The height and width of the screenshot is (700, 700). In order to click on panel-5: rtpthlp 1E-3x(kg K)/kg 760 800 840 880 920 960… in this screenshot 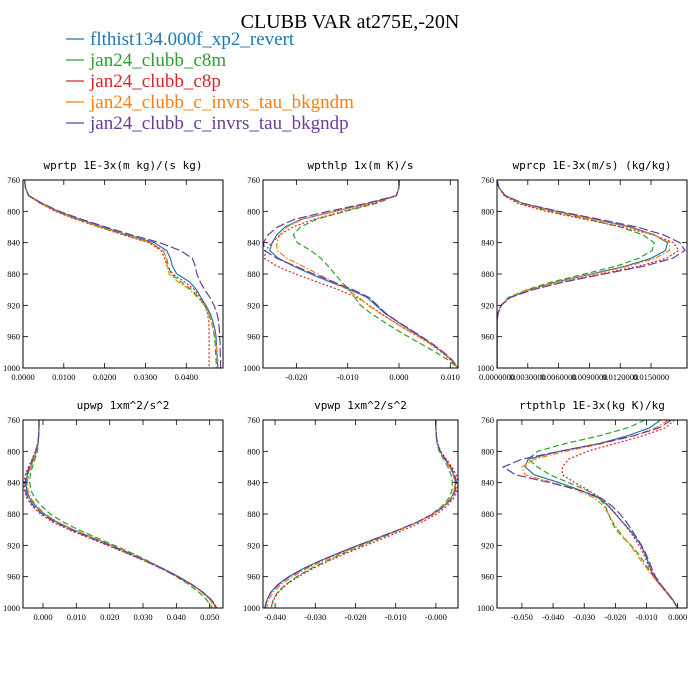, I will do `click(582, 510)`.